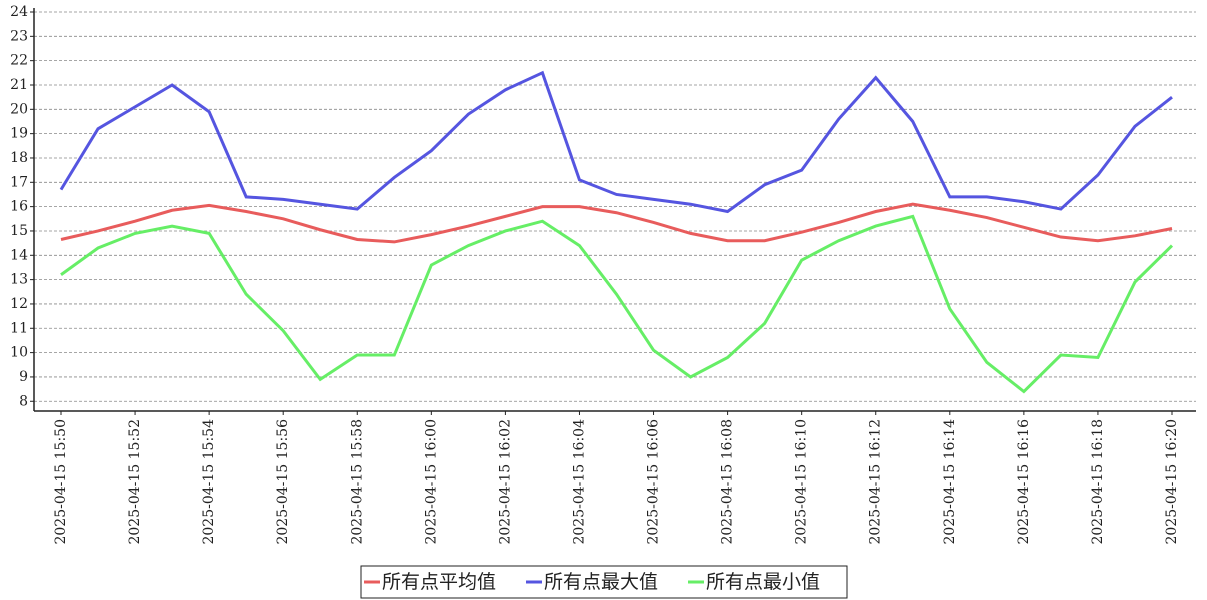 The height and width of the screenshot is (600, 1207). I want to click on x-tick-label: 2025-04-15 16:08, so click(728, 482).